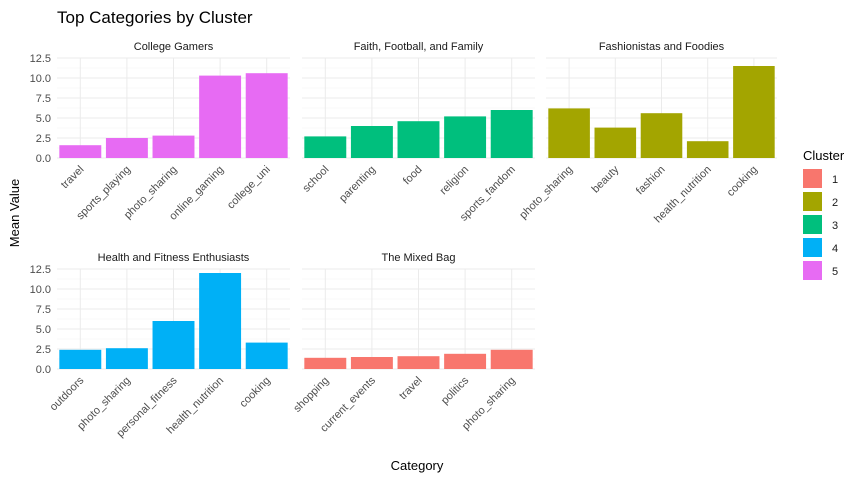 Image resolution: width=864 pixels, height=480 pixels. What do you see at coordinates (835, 203) in the screenshot?
I see `legend-label: 2` at bounding box center [835, 203].